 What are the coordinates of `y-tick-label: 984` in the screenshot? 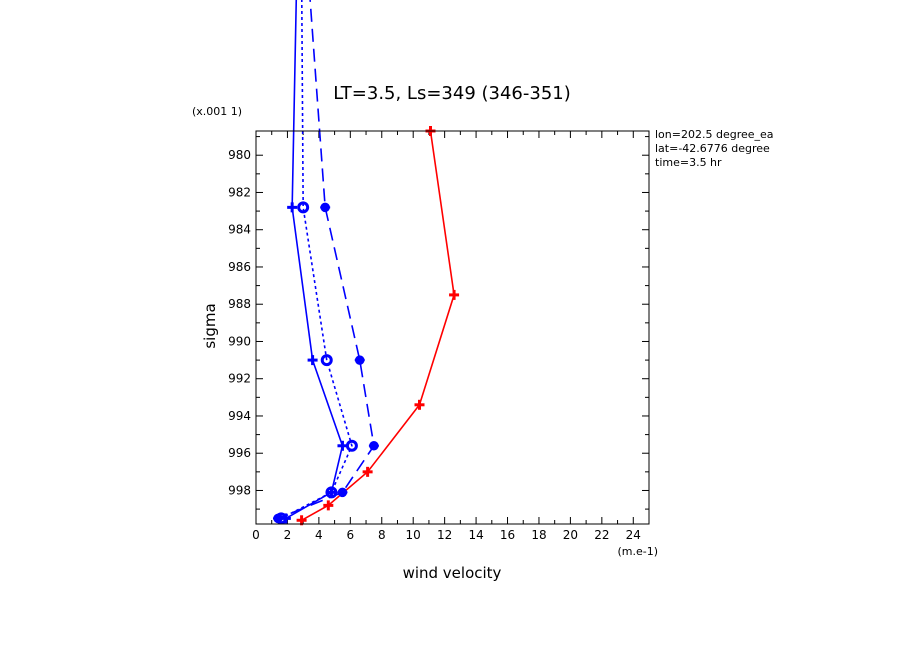 It's located at (239, 230).